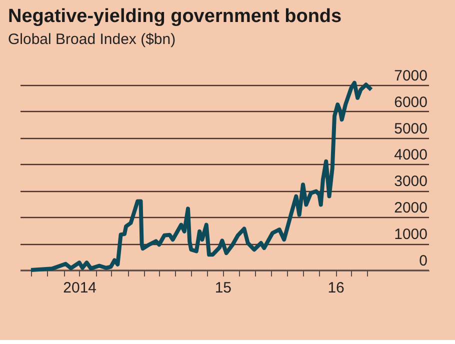  Describe the element at coordinates (411, 208) in the screenshot. I see `y-tick-label: 2000` at that location.